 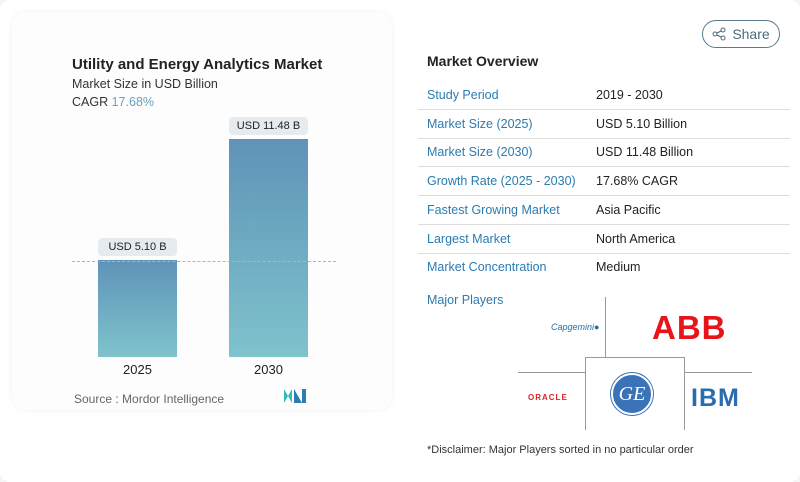 I want to click on row-value: North America, so click(x=636, y=238).